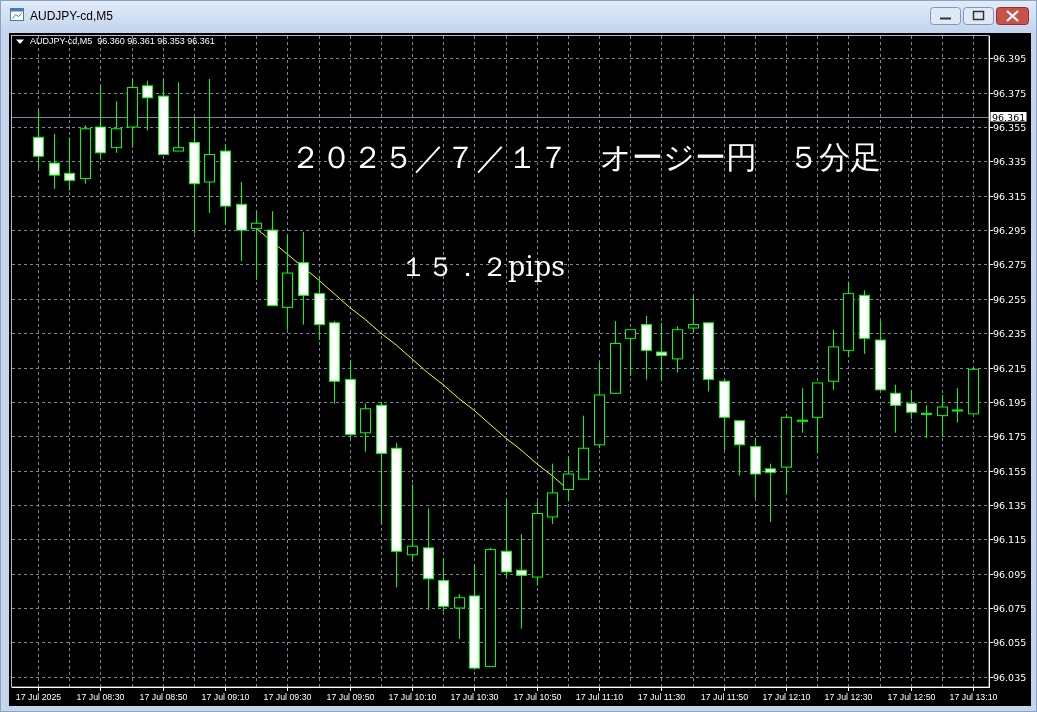 The height and width of the screenshot is (712, 1037). I want to click on y-tick-label: 96.395, so click(1010, 58).